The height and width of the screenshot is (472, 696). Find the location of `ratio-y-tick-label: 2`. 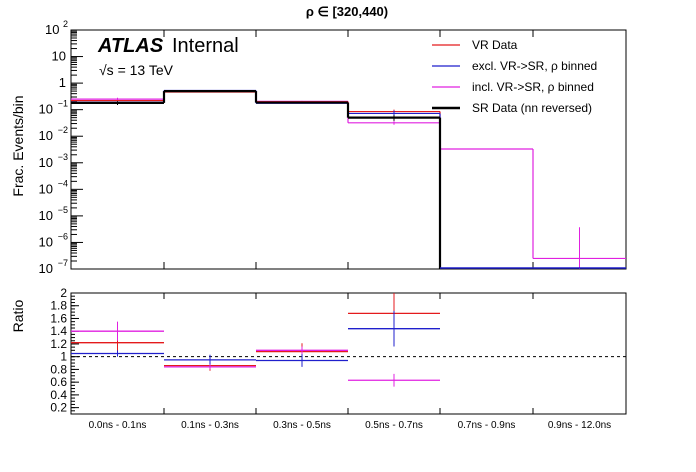

ratio-y-tick-label: 2 is located at coordinates (63, 293).